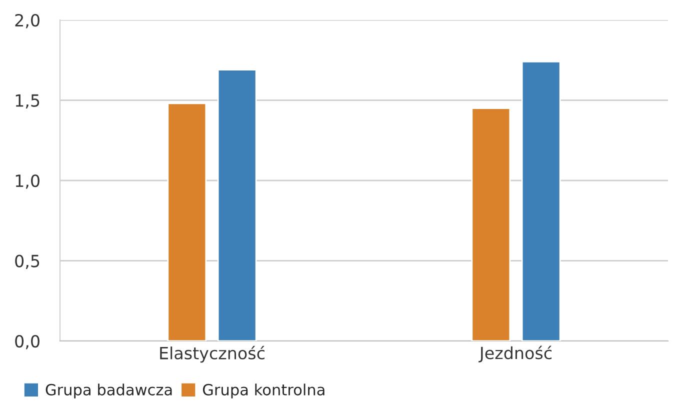  What do you see at coordinates (109, 391) in the screenshot?
I see `legend-label: Grupa badawcza` at bounding box center [109, 391].